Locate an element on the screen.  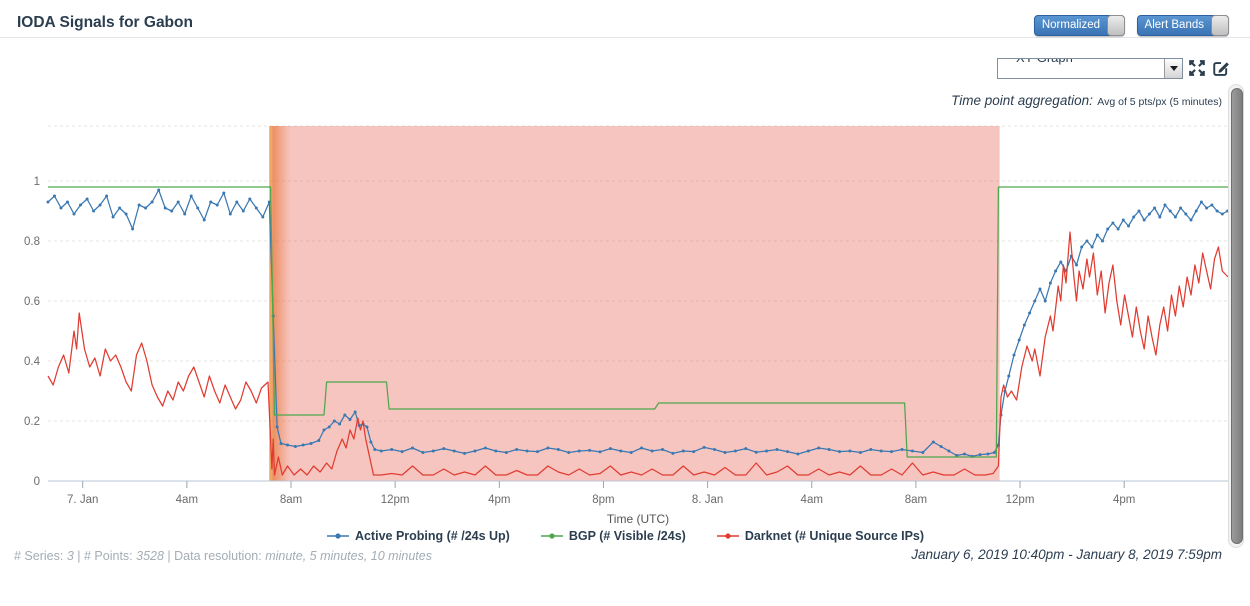
edit-pencil-icon is located at coordinates (1221, 69).